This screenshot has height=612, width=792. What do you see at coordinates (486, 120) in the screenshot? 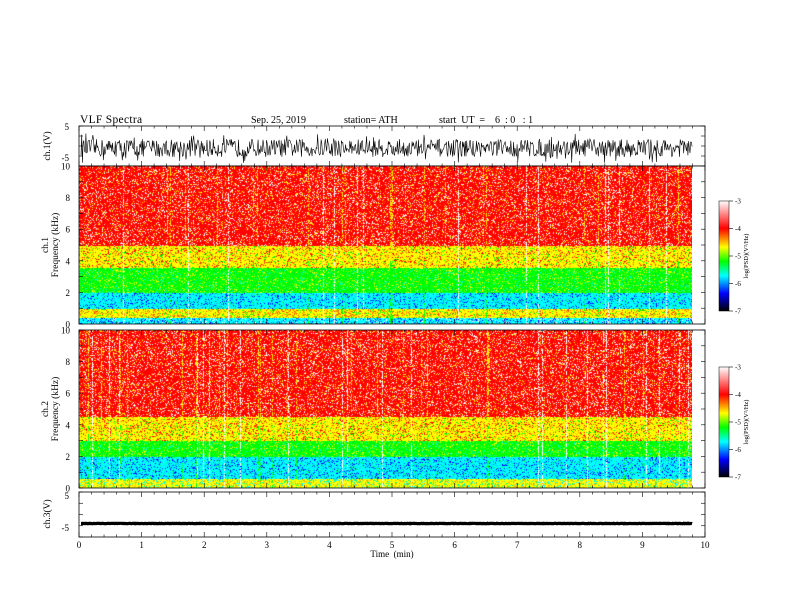
I see `start-ut-label: start UT = 6 : 0 : 1` at bounding box center [486, 120].